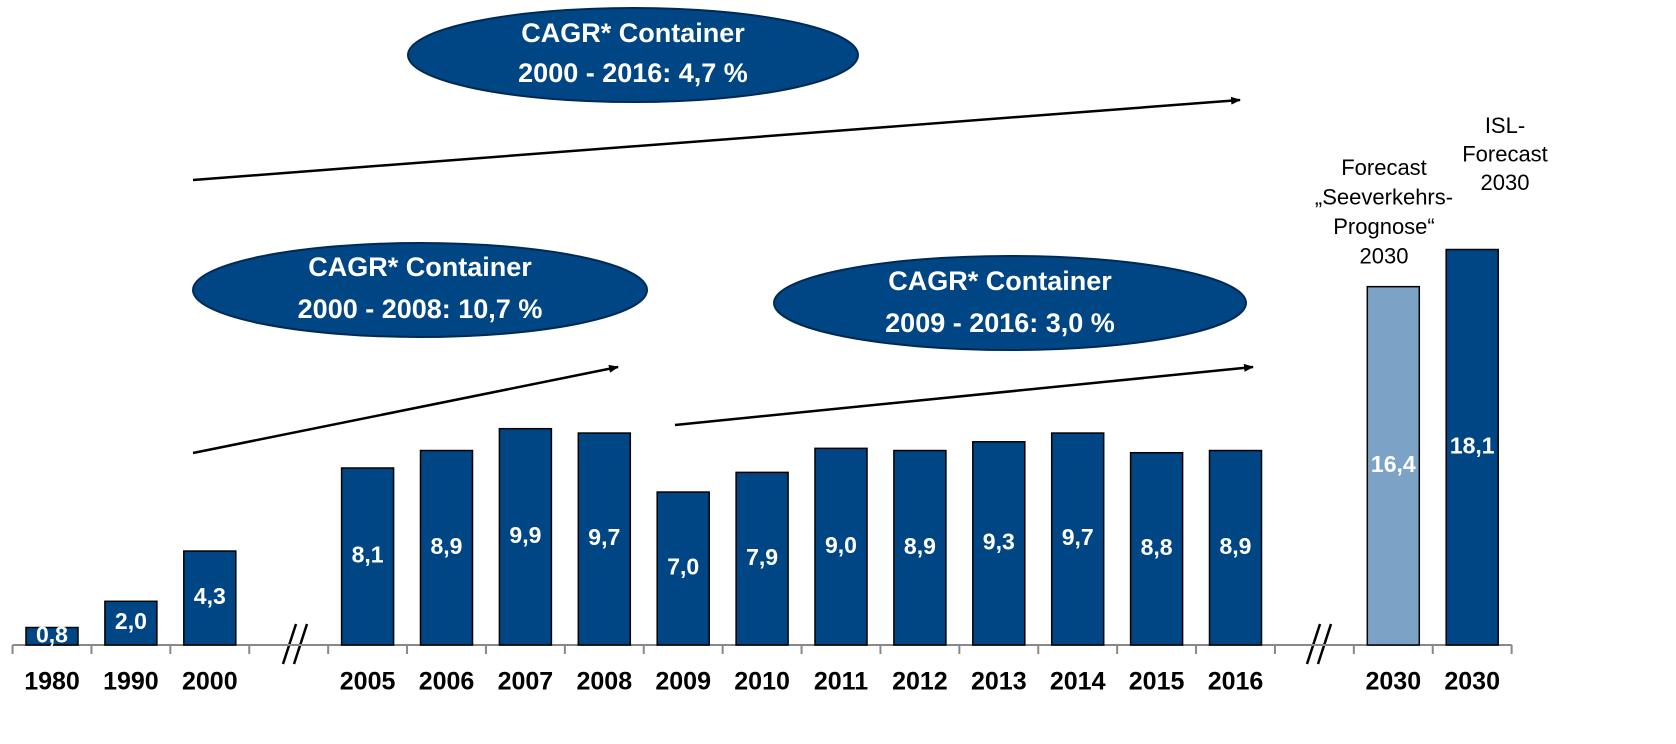 This screenshot has height=744, width=1676. I want to click on x-tick-label: 2015, so click(1157, 682).